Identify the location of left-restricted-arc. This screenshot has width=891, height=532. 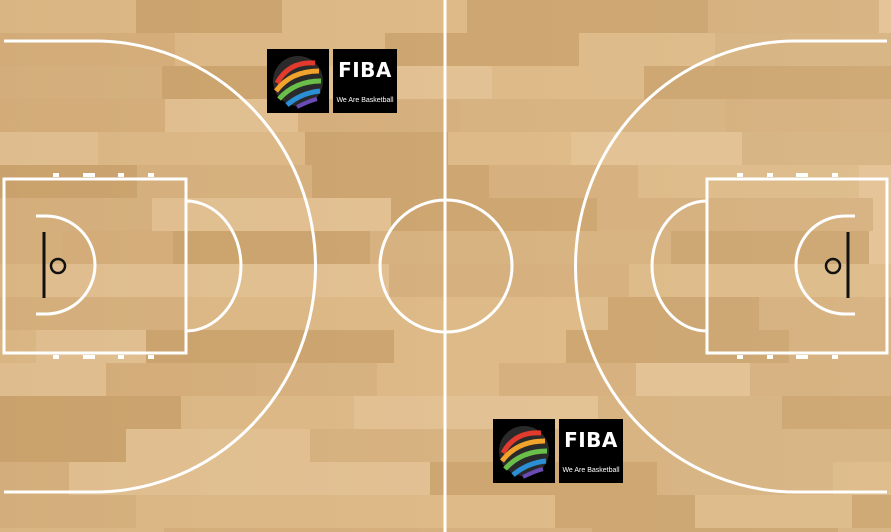
(66, 265).